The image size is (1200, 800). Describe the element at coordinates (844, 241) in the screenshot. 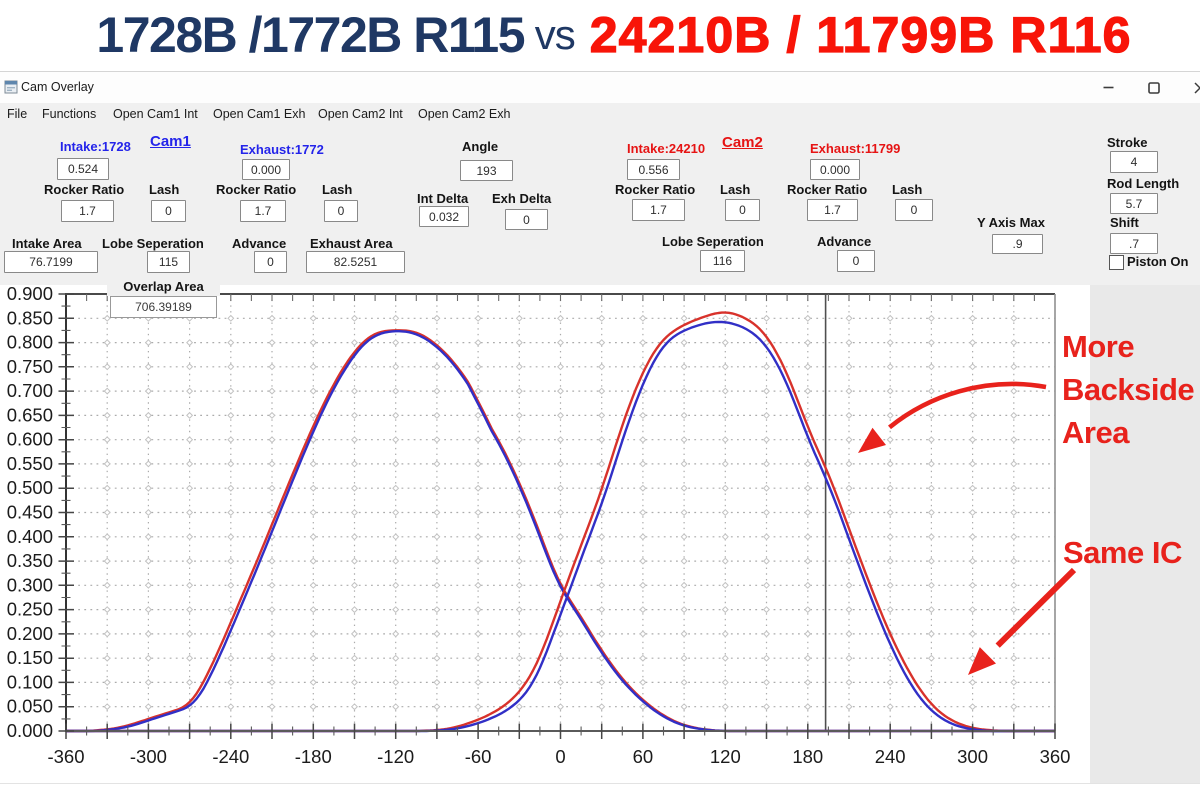

I see `label-advance-2: Advance` at that location.